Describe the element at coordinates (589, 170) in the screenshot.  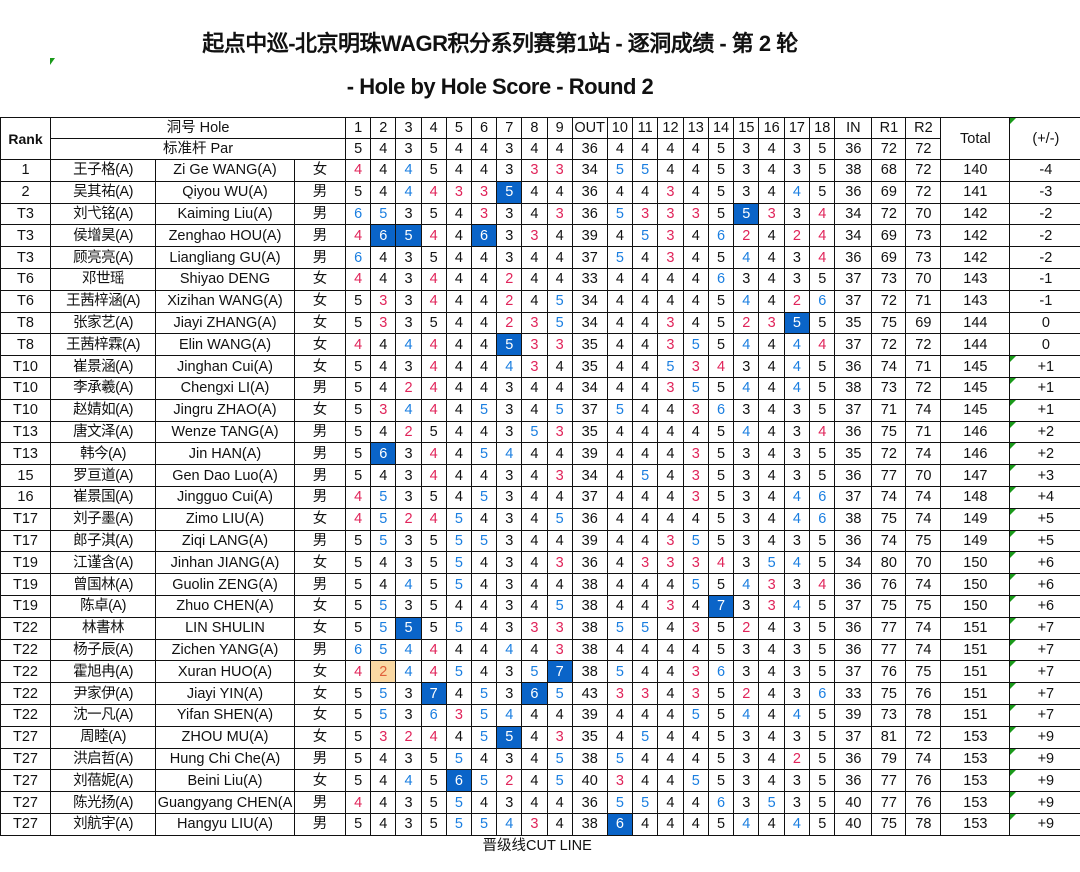
I see `out-score: 34` at that location.